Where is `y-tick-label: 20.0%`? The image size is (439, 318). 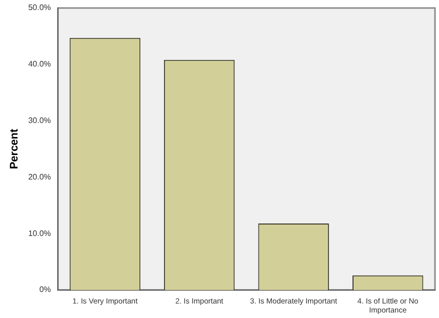 y-tick-label: 20.0% is located at coordinates (39, 177).